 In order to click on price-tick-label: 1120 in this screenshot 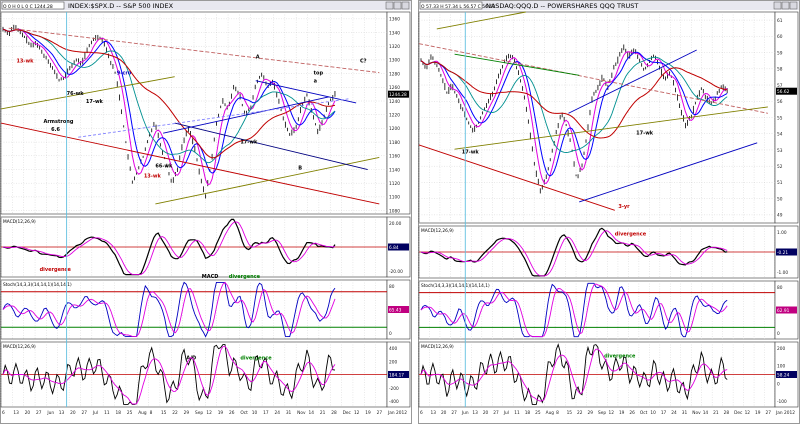, I will do `click(394, 184)`.